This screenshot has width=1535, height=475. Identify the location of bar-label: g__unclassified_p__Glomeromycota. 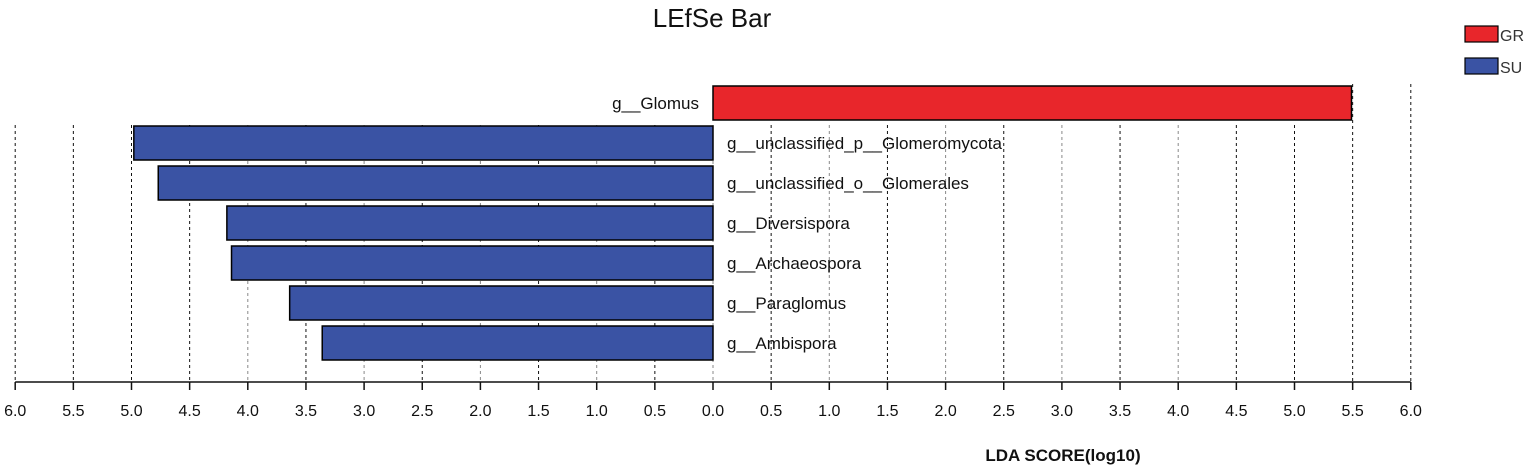
(865, 143).